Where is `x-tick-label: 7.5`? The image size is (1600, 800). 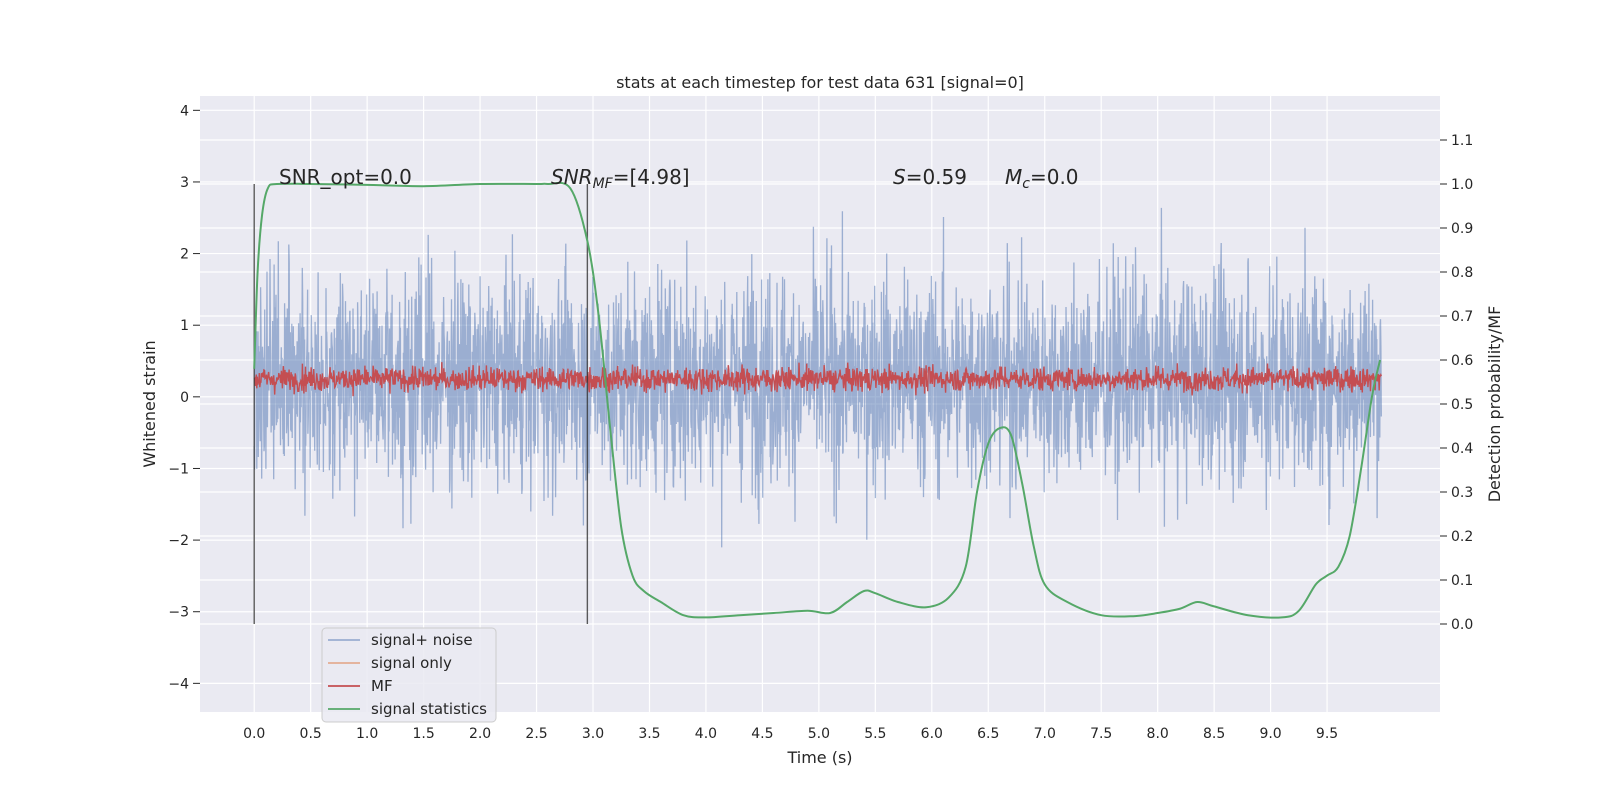 x-tick-label: 7.5 is located at coordinates (1101, 734).